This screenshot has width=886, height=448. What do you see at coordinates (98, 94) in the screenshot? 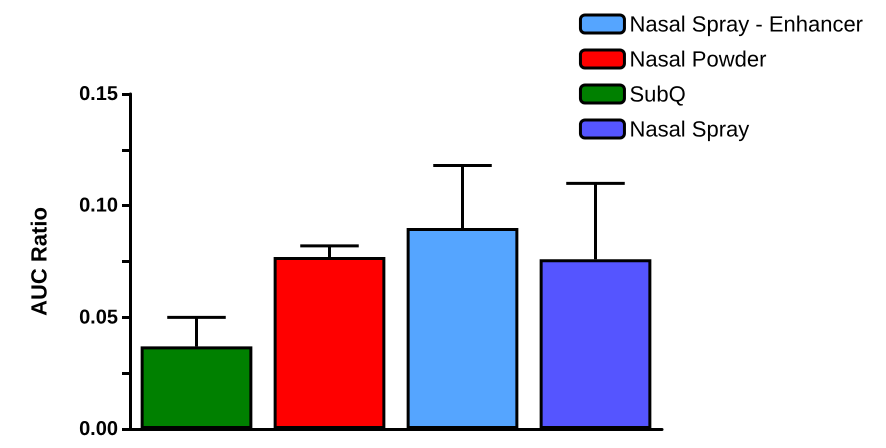
I see `y-tick-label: 0.15` at bounding box center [98, 94].